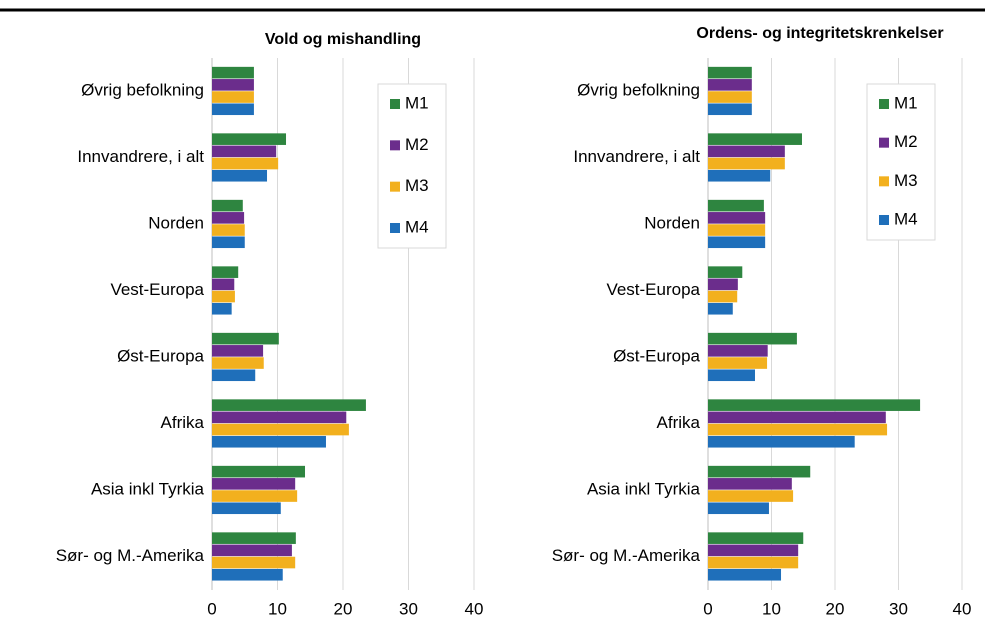  I want to click on y-tick-label: Vest-Europa, so click(653, 289).